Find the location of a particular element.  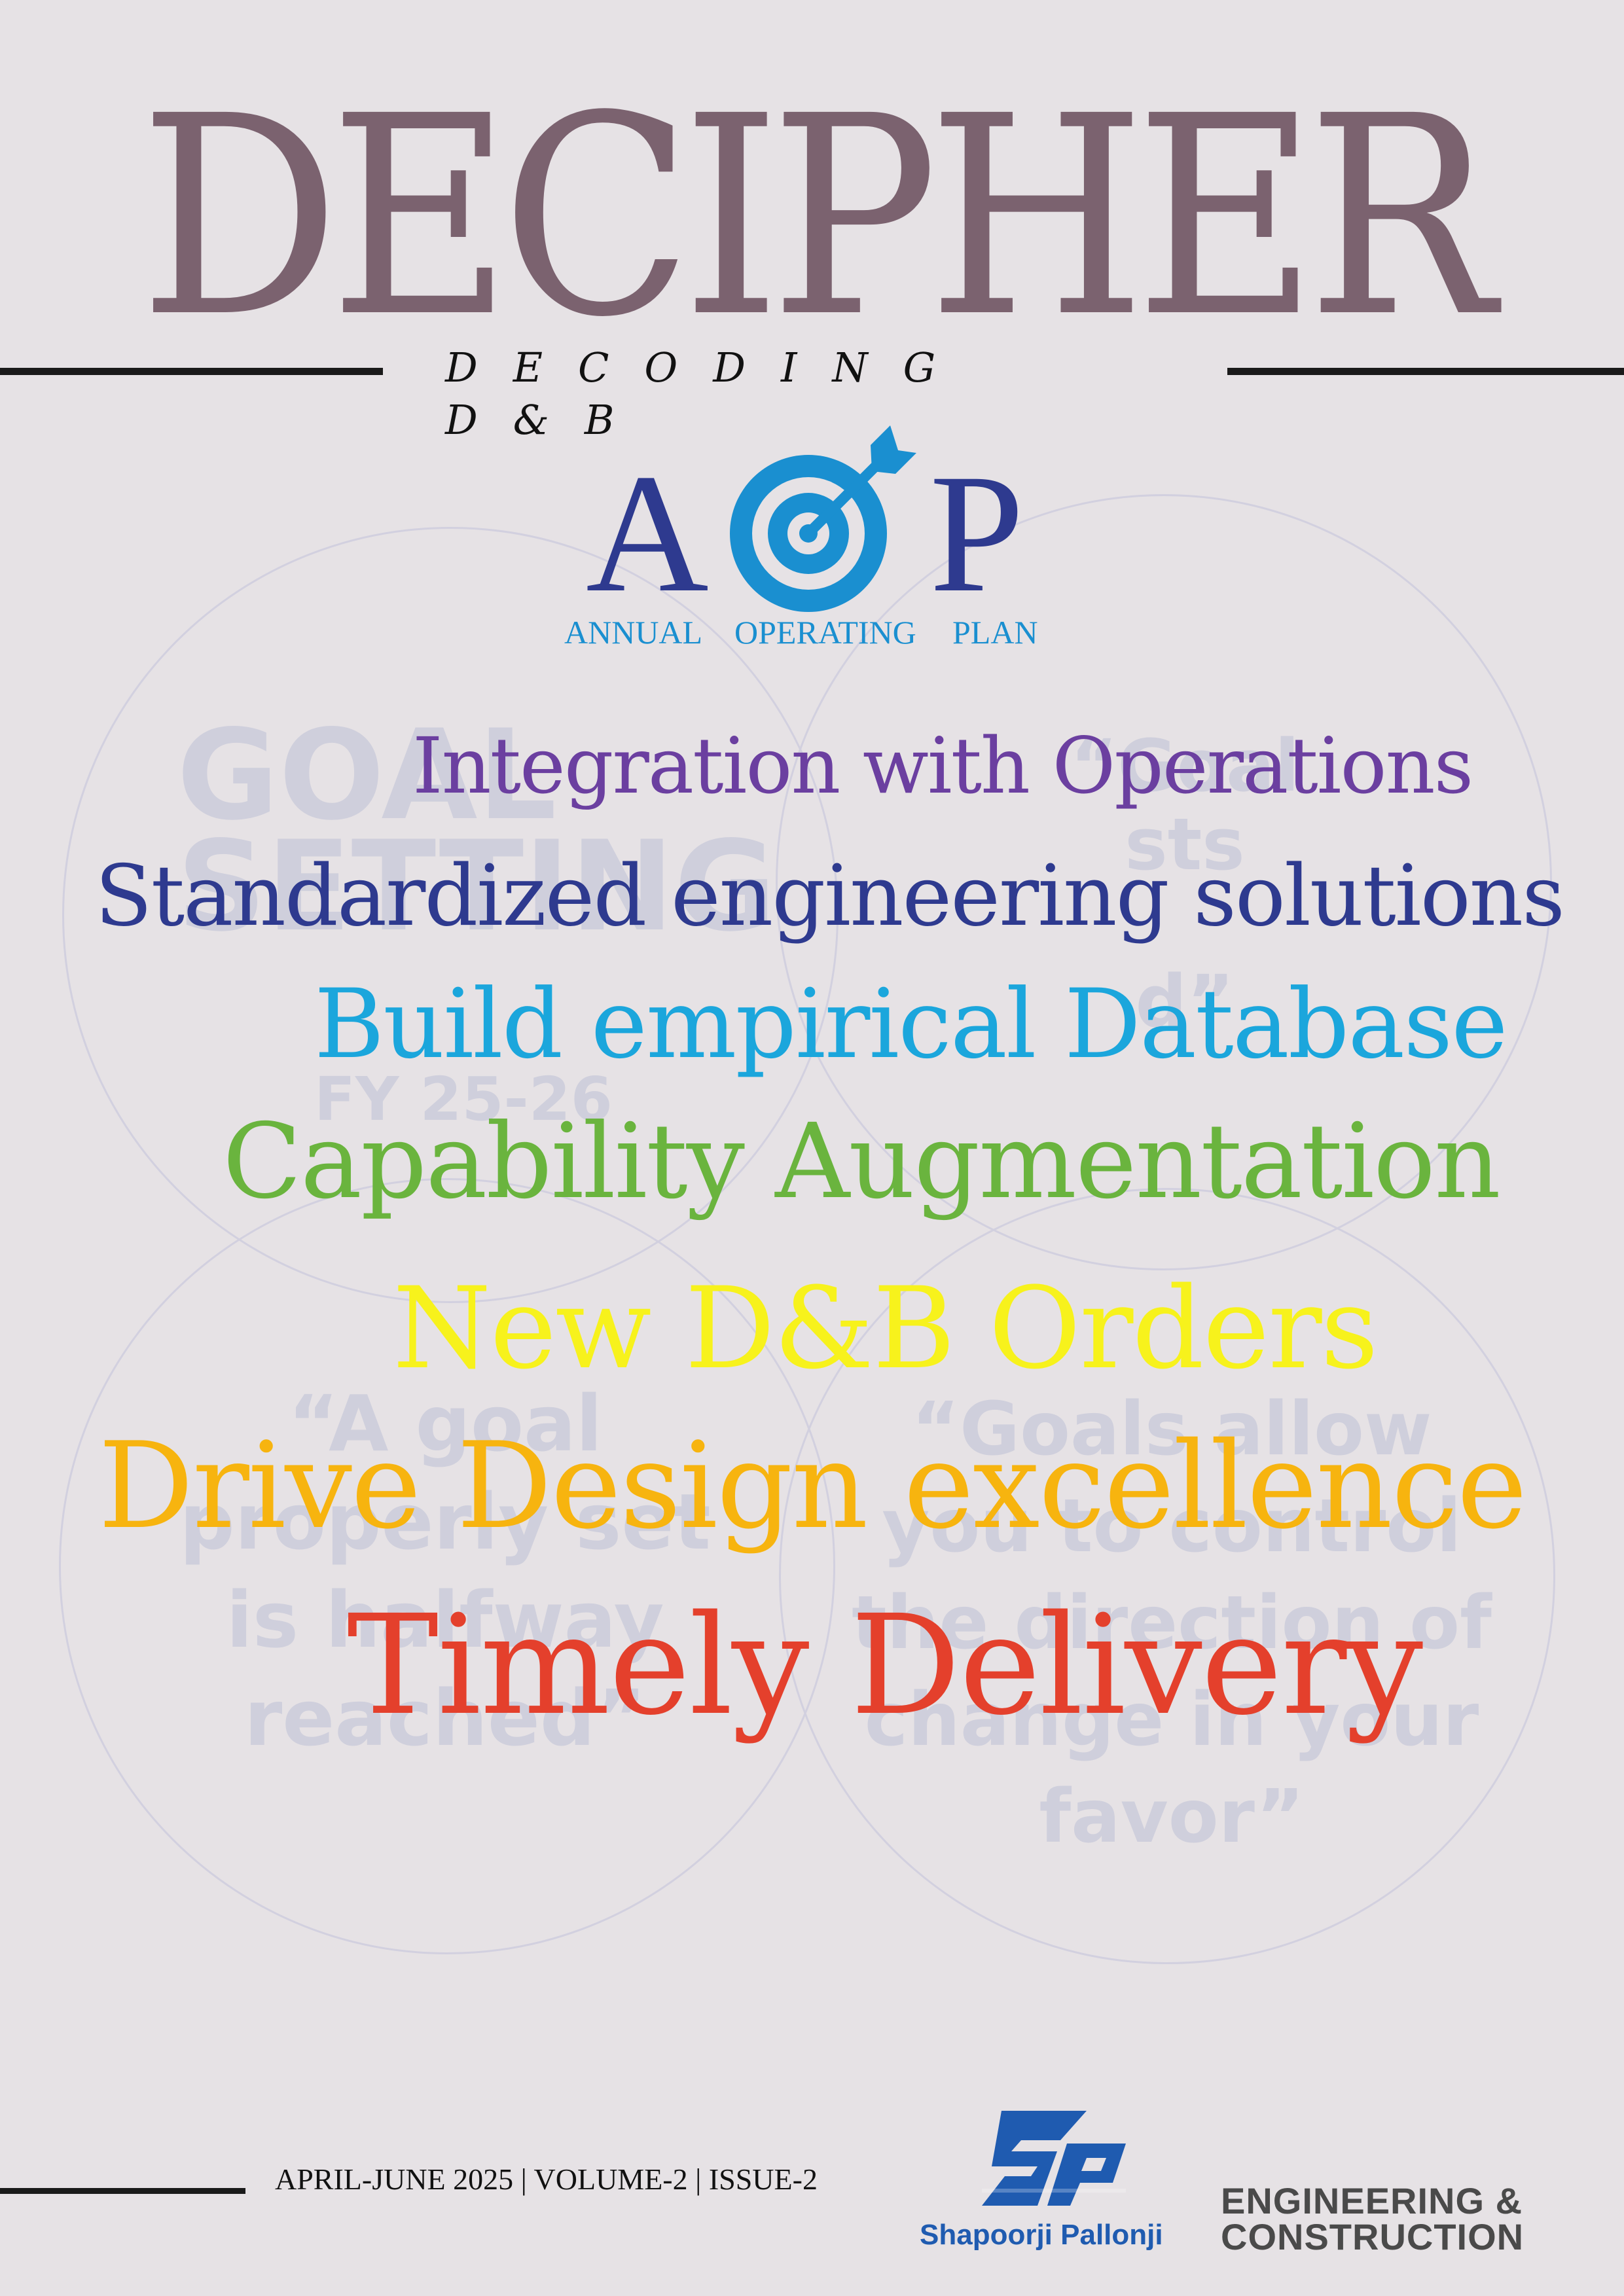

target-arrow-icon is located at coordinates (821, 517).